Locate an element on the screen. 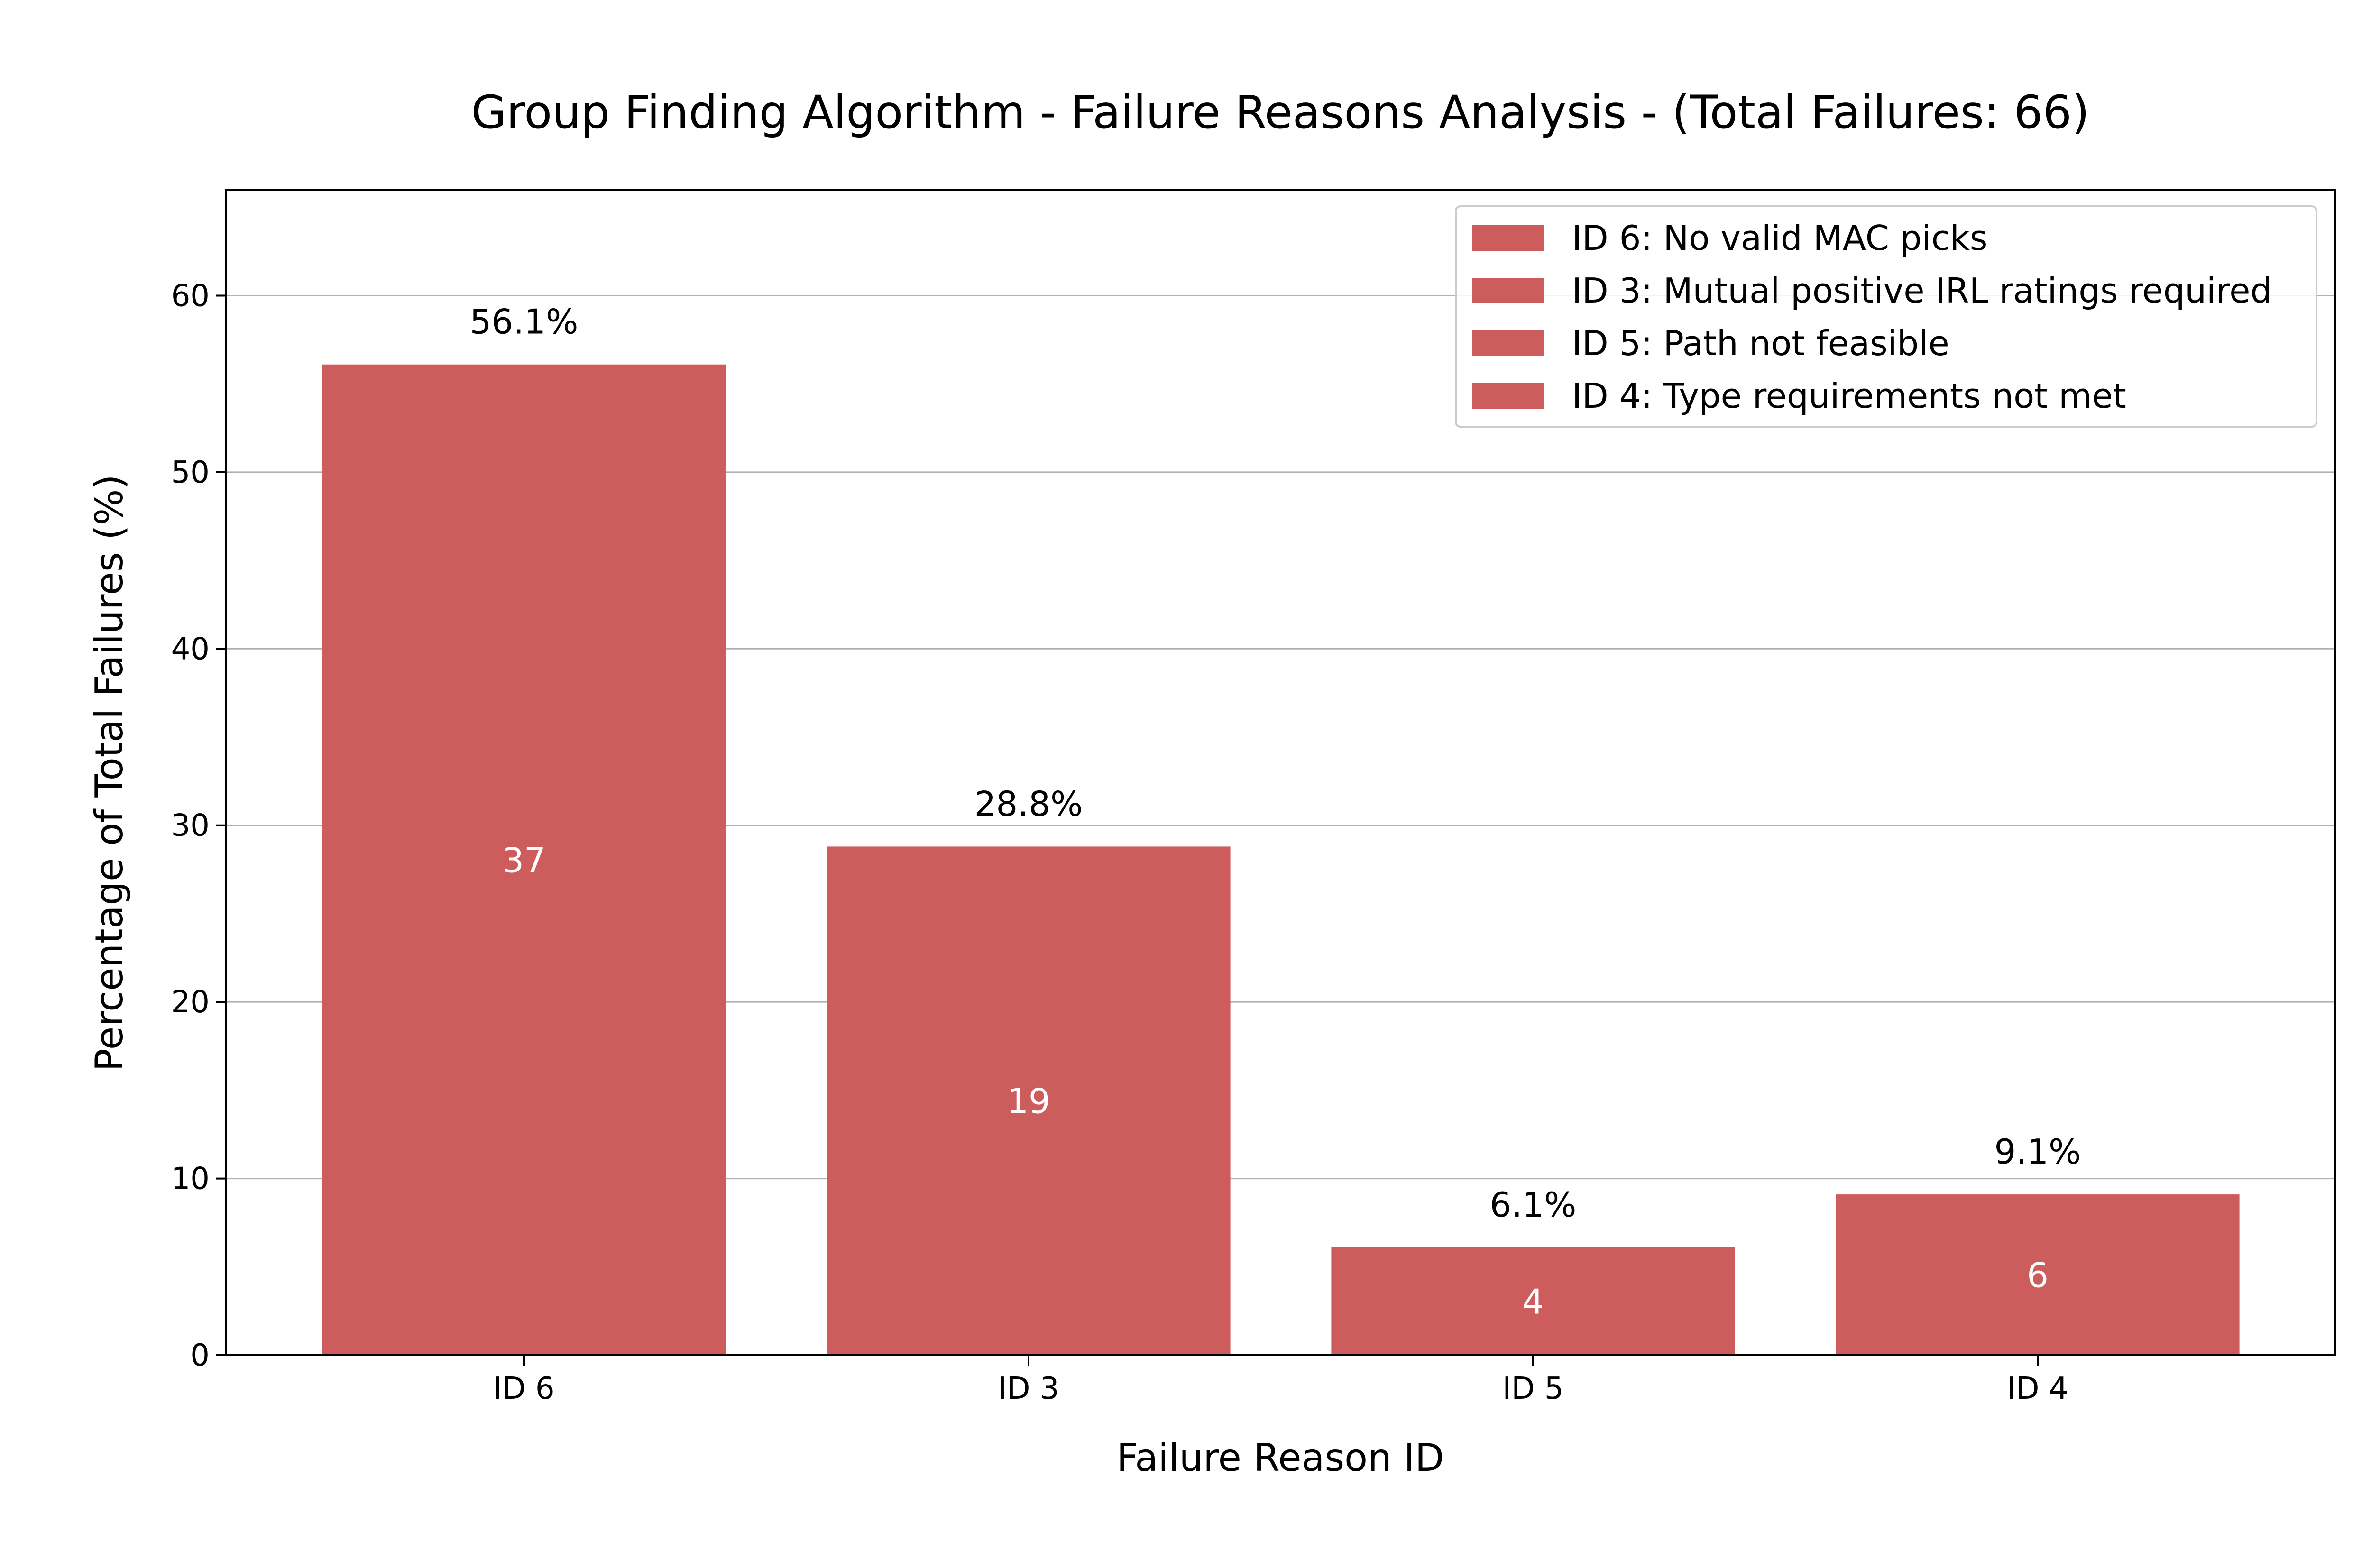 This screenshot has width=2371, height=1568. bar-count-label: 37 is located at coordinates (524, 860).